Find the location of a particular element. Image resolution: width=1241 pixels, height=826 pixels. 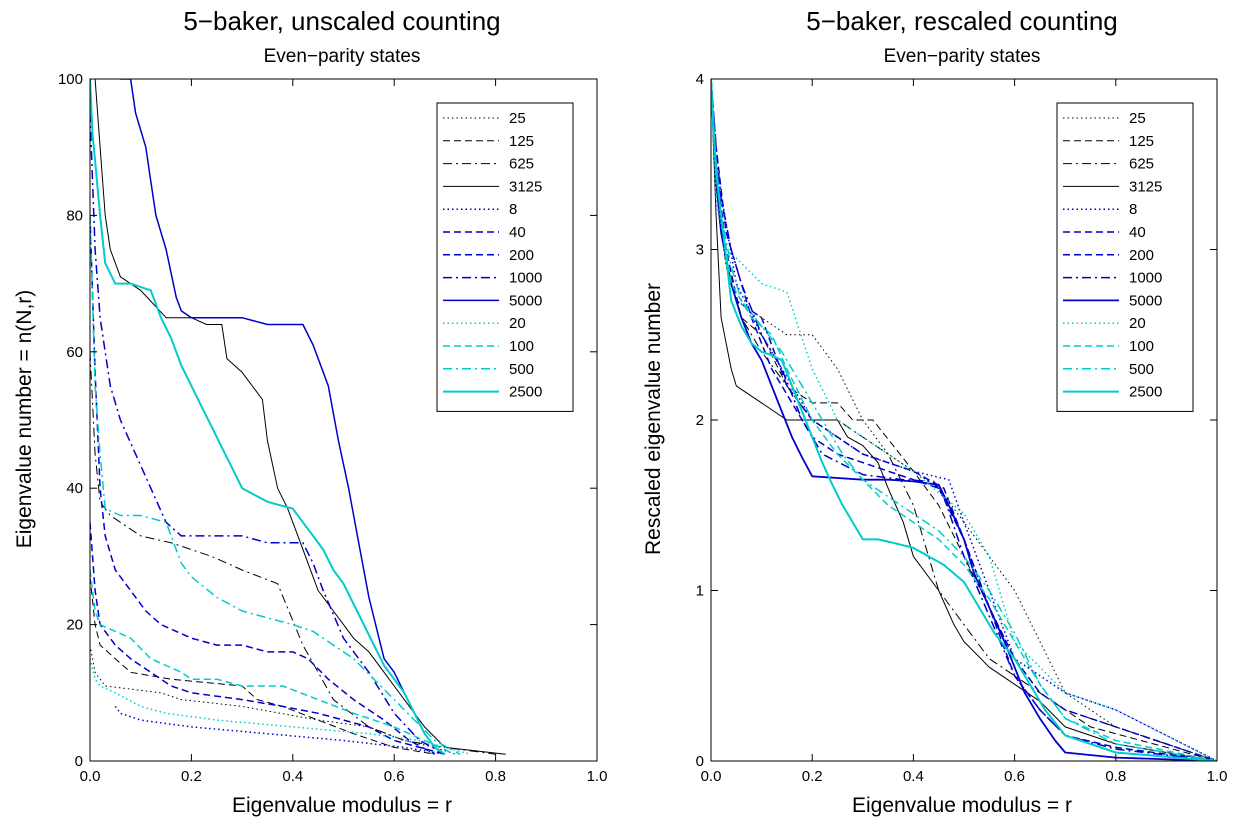

y-axis-label: Rescaled eigenvalue number is located at coordinates (653, 419).